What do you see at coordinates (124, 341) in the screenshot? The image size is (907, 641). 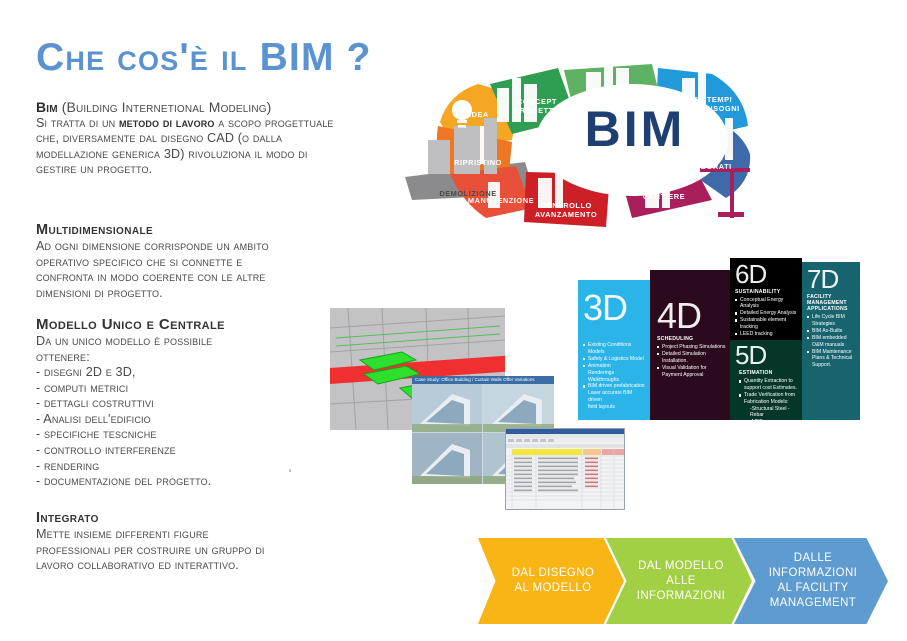 I see `modello-line1: Da un unico modello è possibile` at bounding box center [124, 341].